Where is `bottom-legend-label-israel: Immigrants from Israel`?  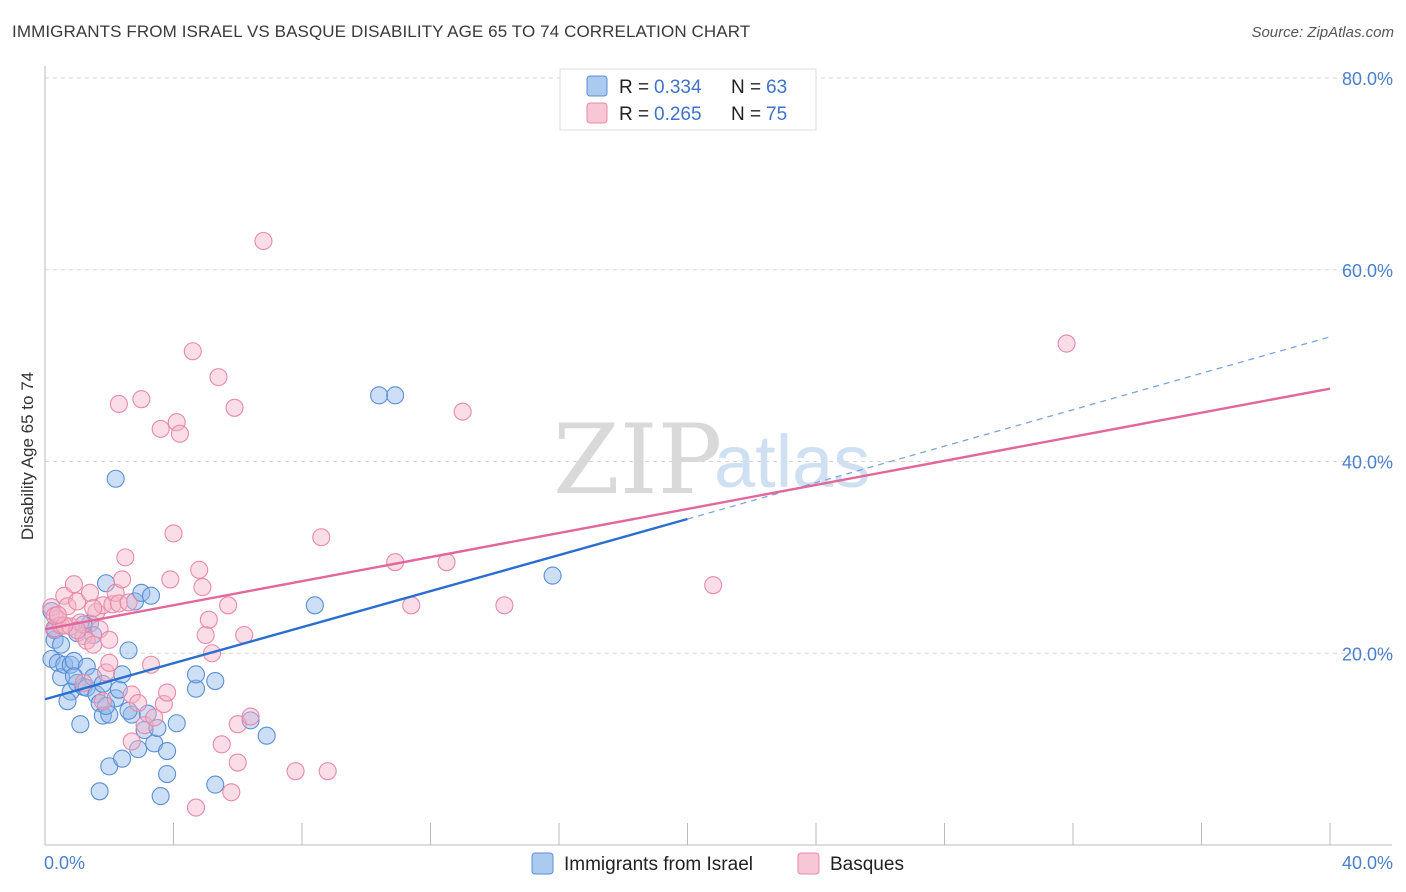
bottom-legend-label-israel: Immigrants from Israel is located at coordinates (658, 864).